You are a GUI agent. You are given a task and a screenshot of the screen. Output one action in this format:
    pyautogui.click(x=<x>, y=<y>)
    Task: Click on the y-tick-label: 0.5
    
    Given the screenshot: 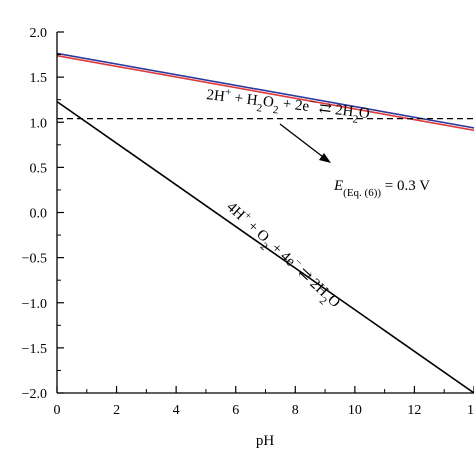 What is the action you would take?
    pyautogui.click(x=39, y=168)
    